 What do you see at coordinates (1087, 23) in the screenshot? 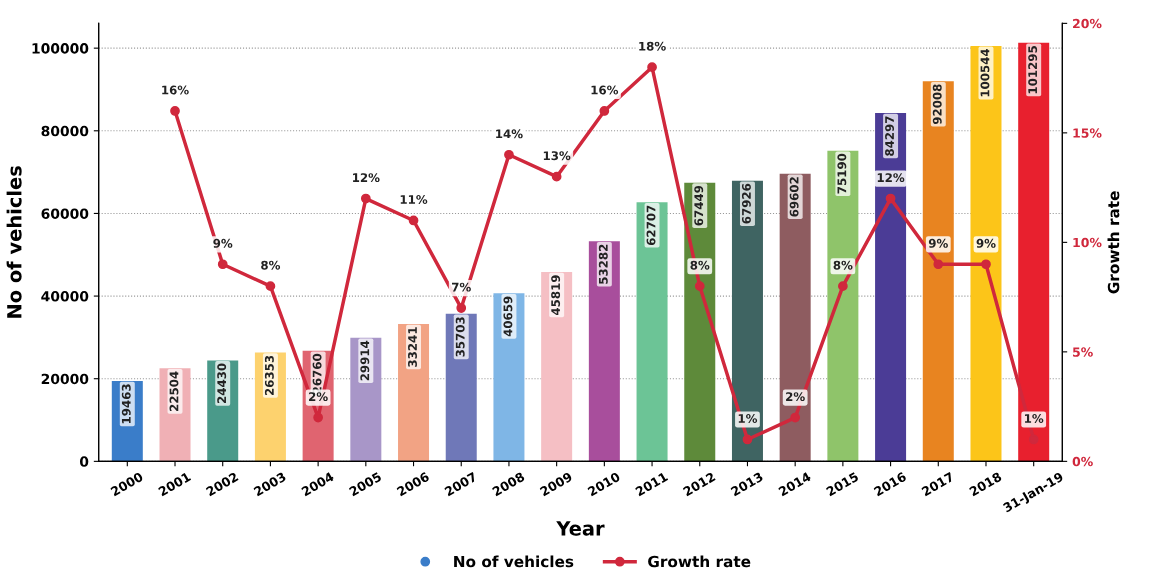
I see `y2-tick-label: 20%` at bounding box center [1087, 23].